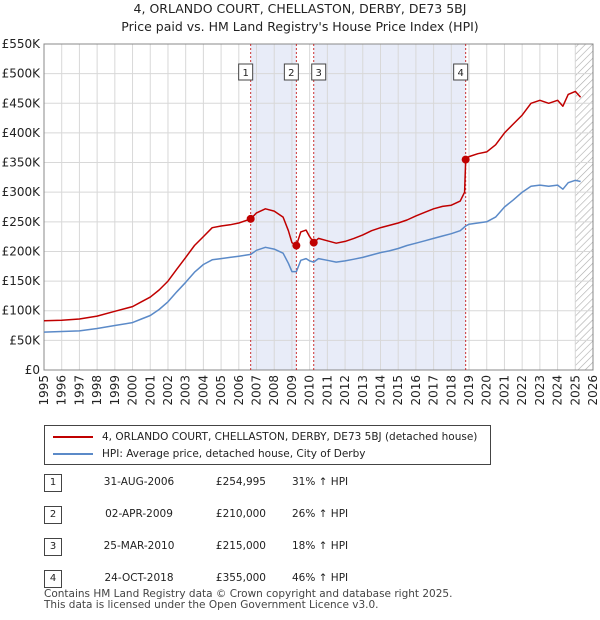  Describe the element at coordinates (150, 390) in the screenshot. I see `x-tick-label: 2001` at that location.